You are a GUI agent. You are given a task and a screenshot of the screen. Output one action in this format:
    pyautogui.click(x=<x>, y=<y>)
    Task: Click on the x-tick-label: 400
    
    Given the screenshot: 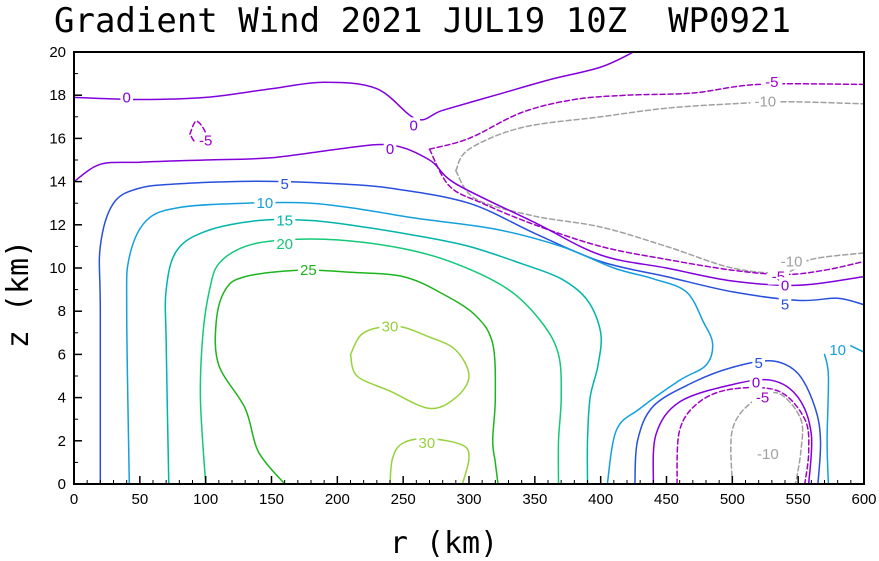 What is the action you would take?
    pyautogui.click(x=600, y=499)
    